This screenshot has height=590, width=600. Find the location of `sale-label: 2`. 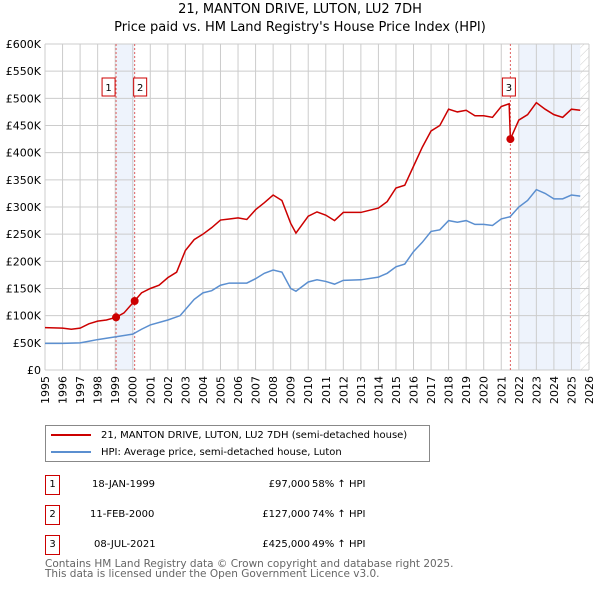

sale-label: 2 is located at coordinates (140, 88).